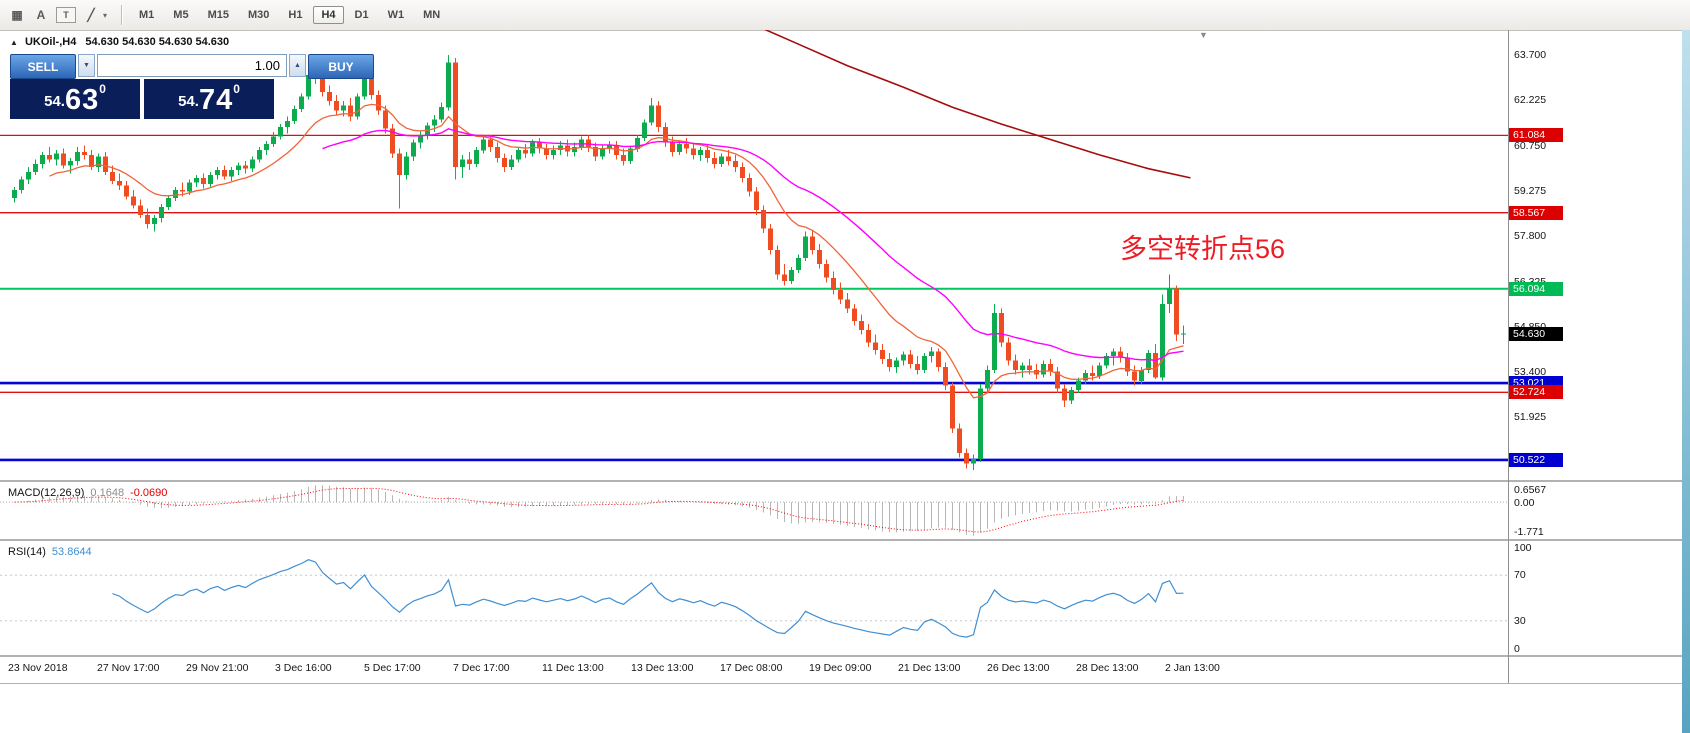 Image resolution: width=1690 pixels, height=733 pixels. I want to click on macd-histogram, so click(602, 510).